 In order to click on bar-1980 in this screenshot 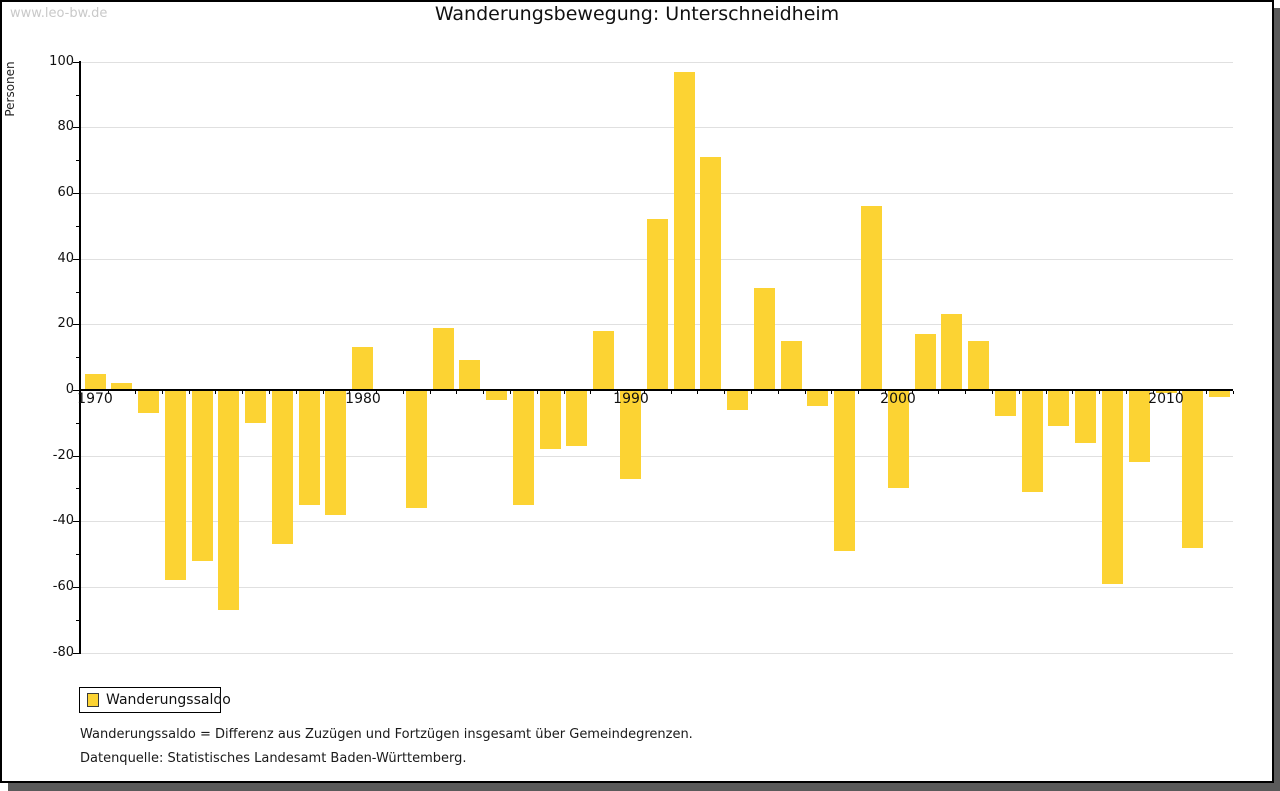, I will do `click(362, 368)`.